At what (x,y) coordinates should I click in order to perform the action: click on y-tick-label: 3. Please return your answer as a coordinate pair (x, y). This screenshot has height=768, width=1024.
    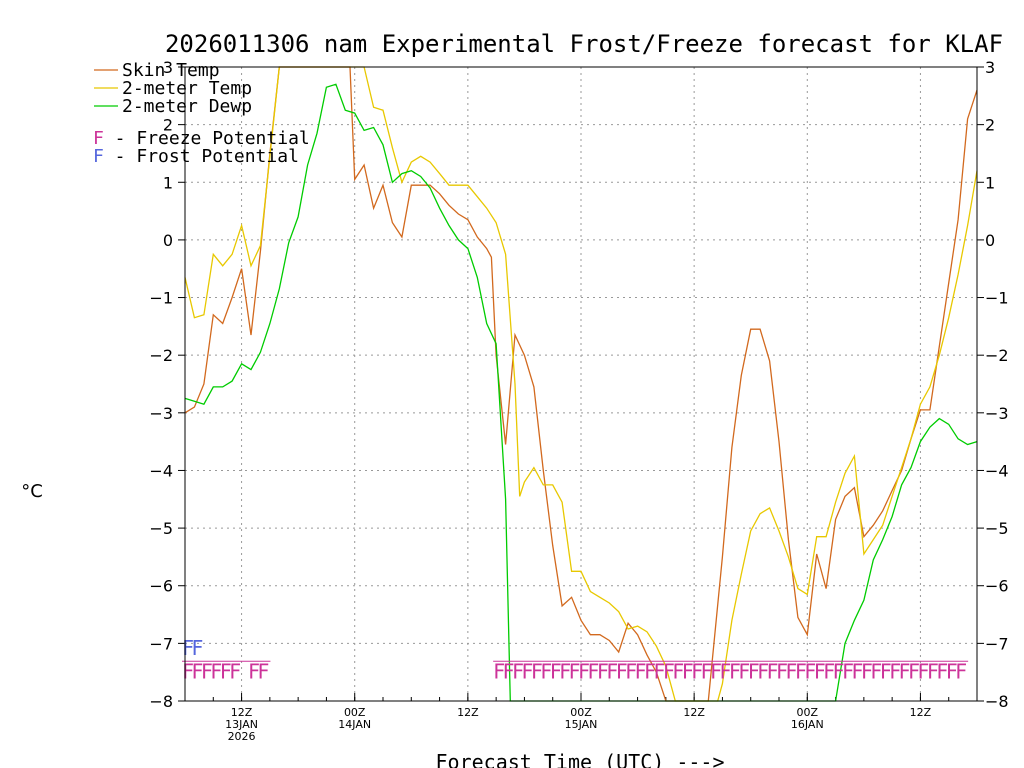
    Looking at the image, I should click on (168, 67).